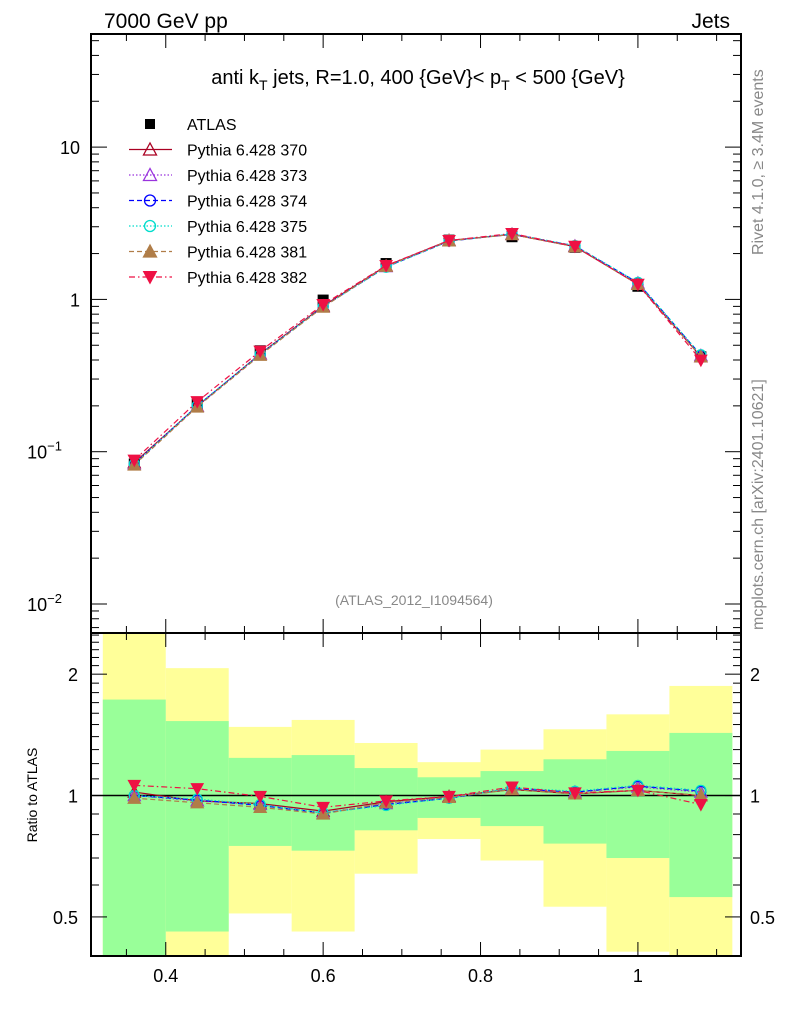  I want to click on legend-item: Pythia 6.428 382, so click(218, 278).